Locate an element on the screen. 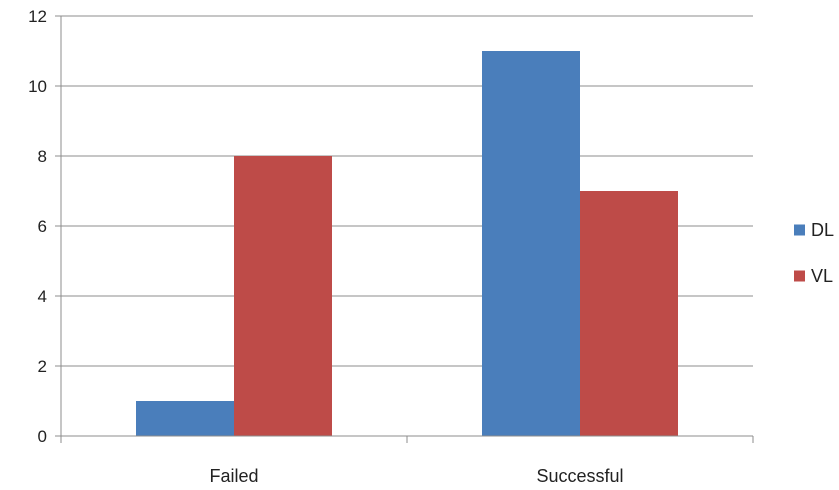  y-tick-label: 2 is located at coordinates (42, 366).